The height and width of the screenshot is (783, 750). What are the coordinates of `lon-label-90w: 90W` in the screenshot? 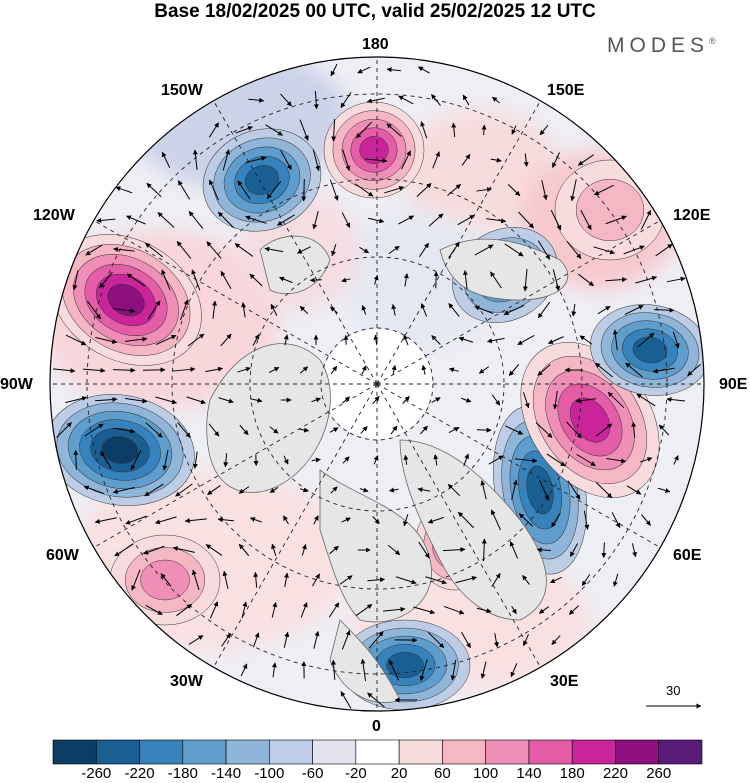 It's located at (16, 384).